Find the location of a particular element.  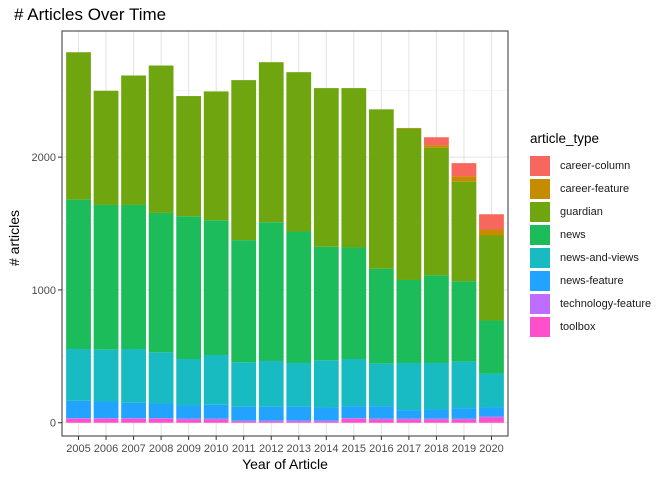

y-tick-label: 0 is located at coordinates (53, 424).